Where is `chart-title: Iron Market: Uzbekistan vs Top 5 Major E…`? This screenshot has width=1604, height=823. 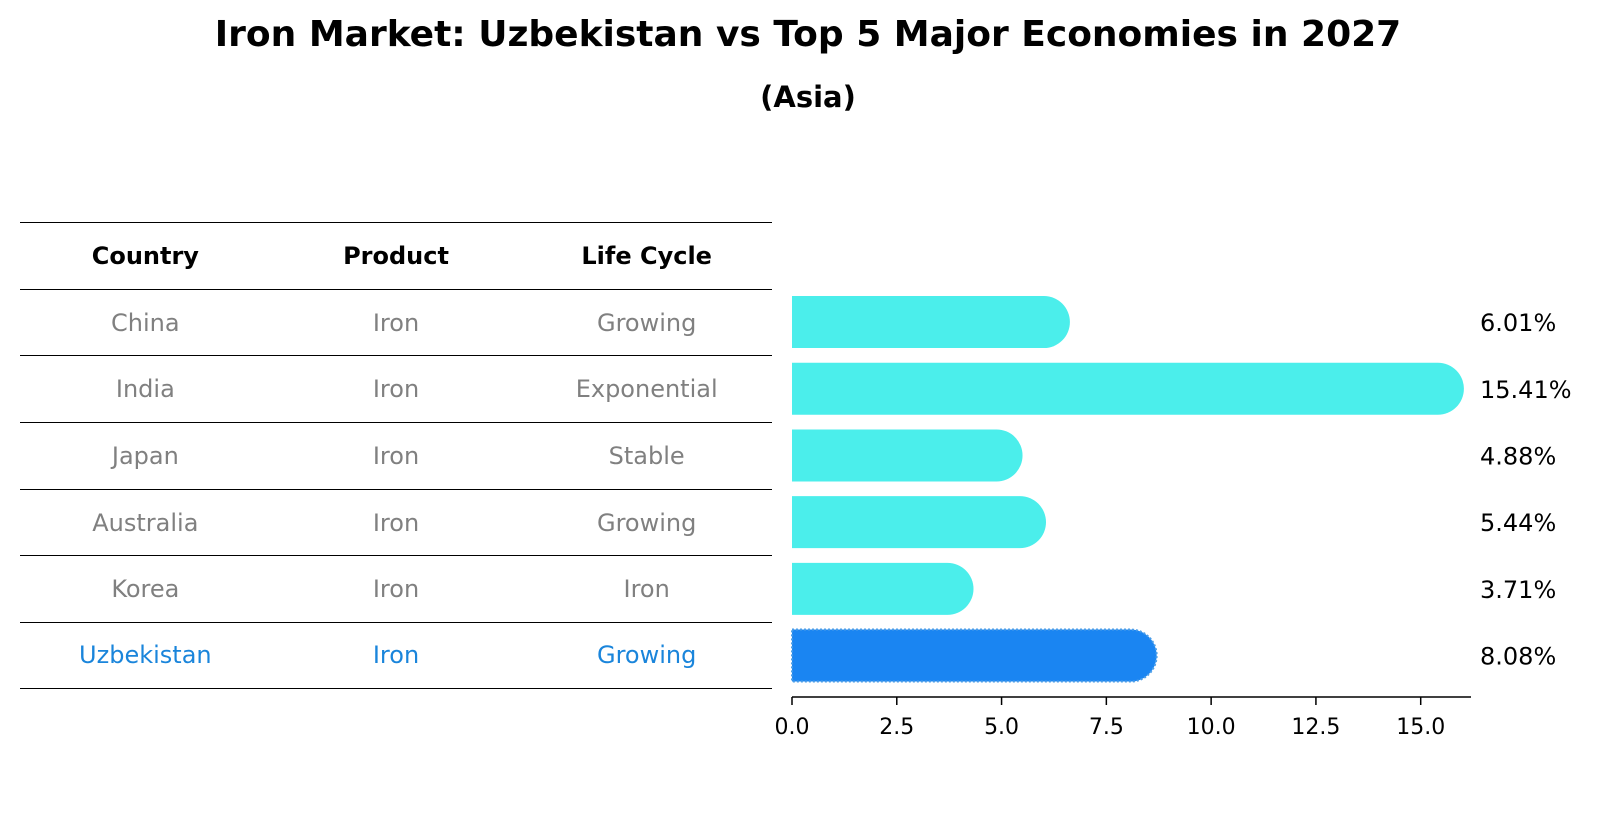
chart-title: Iron Market: Uzbekistan vs Top 5 Major E… is located at coordinates (808, 34).